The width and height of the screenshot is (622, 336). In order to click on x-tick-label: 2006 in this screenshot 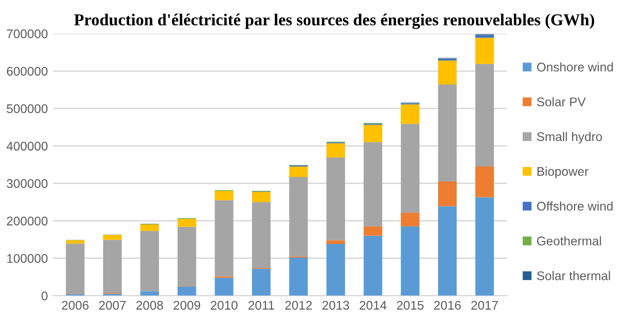, I will do `click(75, 305)`.